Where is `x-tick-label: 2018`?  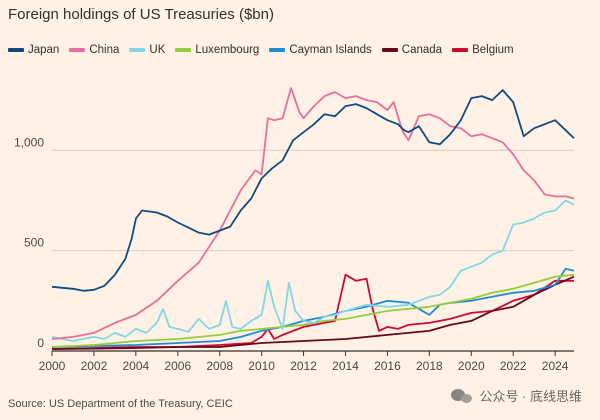
x-tick-label: 2018 is located at coordinates (429, 366).